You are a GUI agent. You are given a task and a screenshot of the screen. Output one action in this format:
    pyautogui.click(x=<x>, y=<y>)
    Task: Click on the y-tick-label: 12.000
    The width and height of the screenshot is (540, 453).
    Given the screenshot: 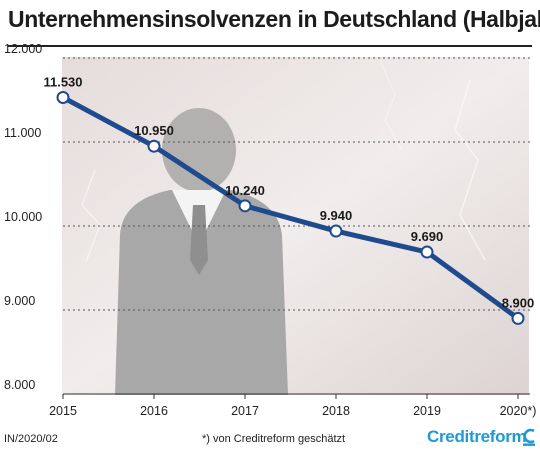 What is the action you would take?
    pyautogui.click(x=23, y=49)
    